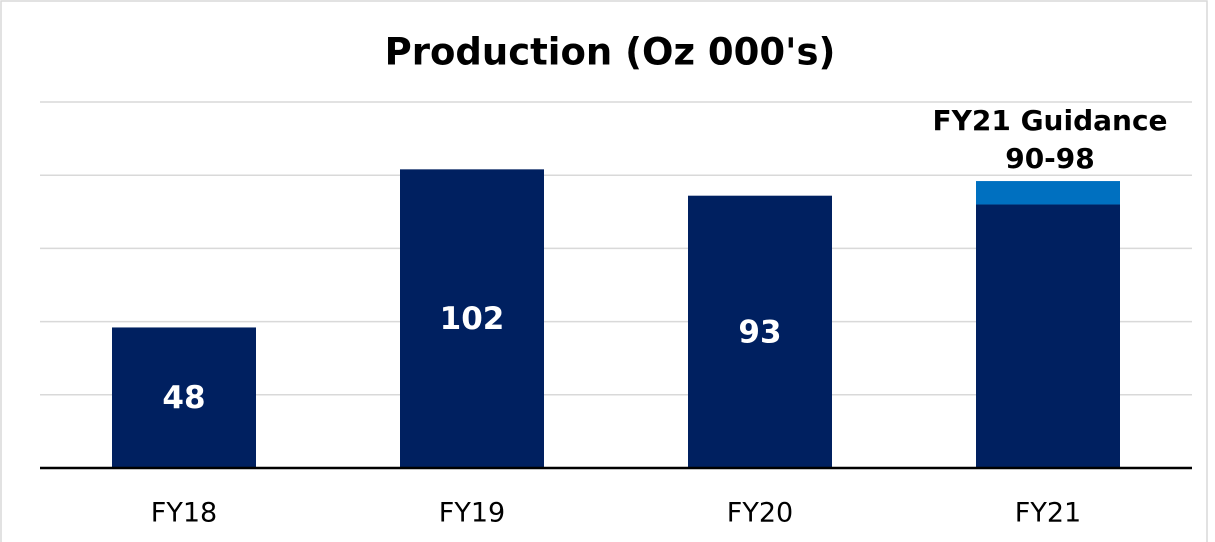 The image size is (1215, 542). What do you see at coordinates (472, 513) in the screenshot?
I see `x-tick-label: FY19` at bounding box center [472, 513].